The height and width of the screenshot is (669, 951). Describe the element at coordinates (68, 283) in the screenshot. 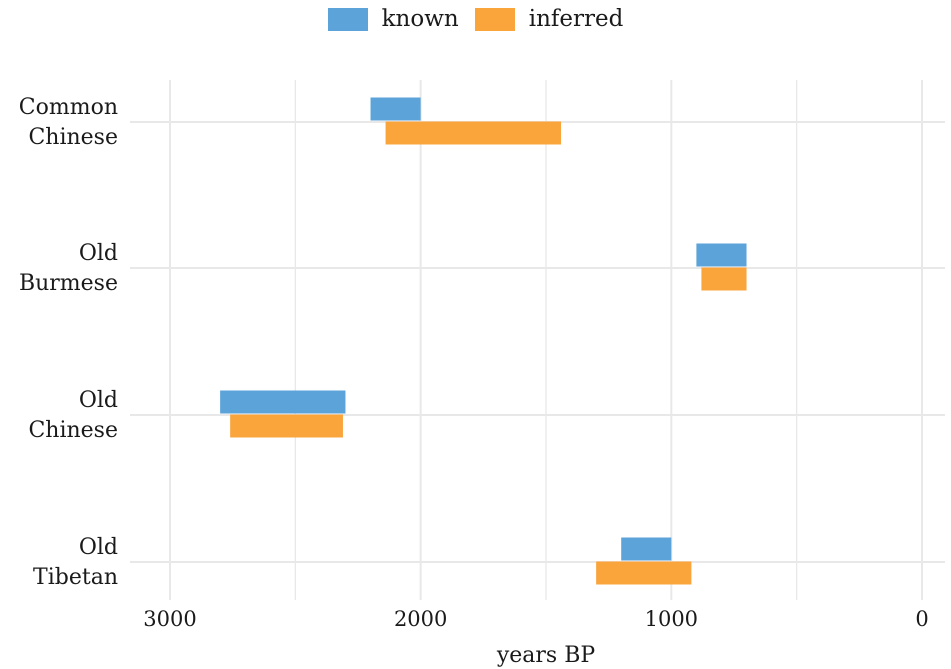

I see `category-label-line: Burmese` at that location.